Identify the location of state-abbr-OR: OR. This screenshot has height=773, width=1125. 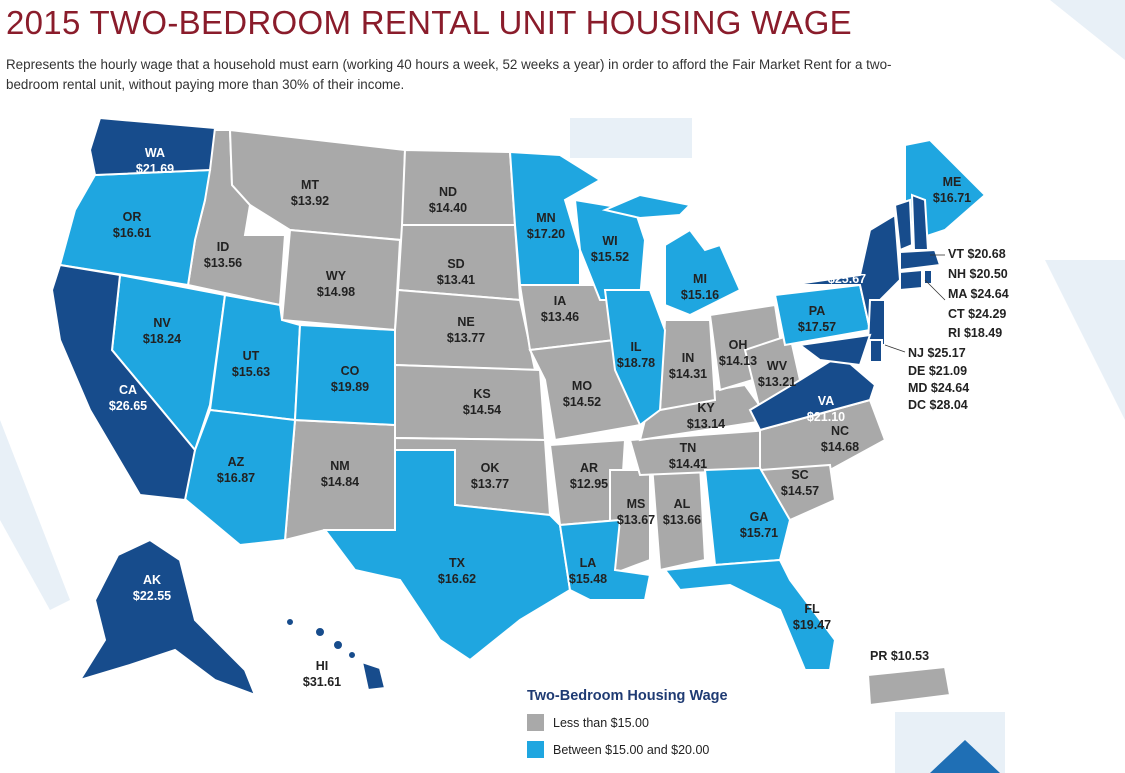
(132, 217).